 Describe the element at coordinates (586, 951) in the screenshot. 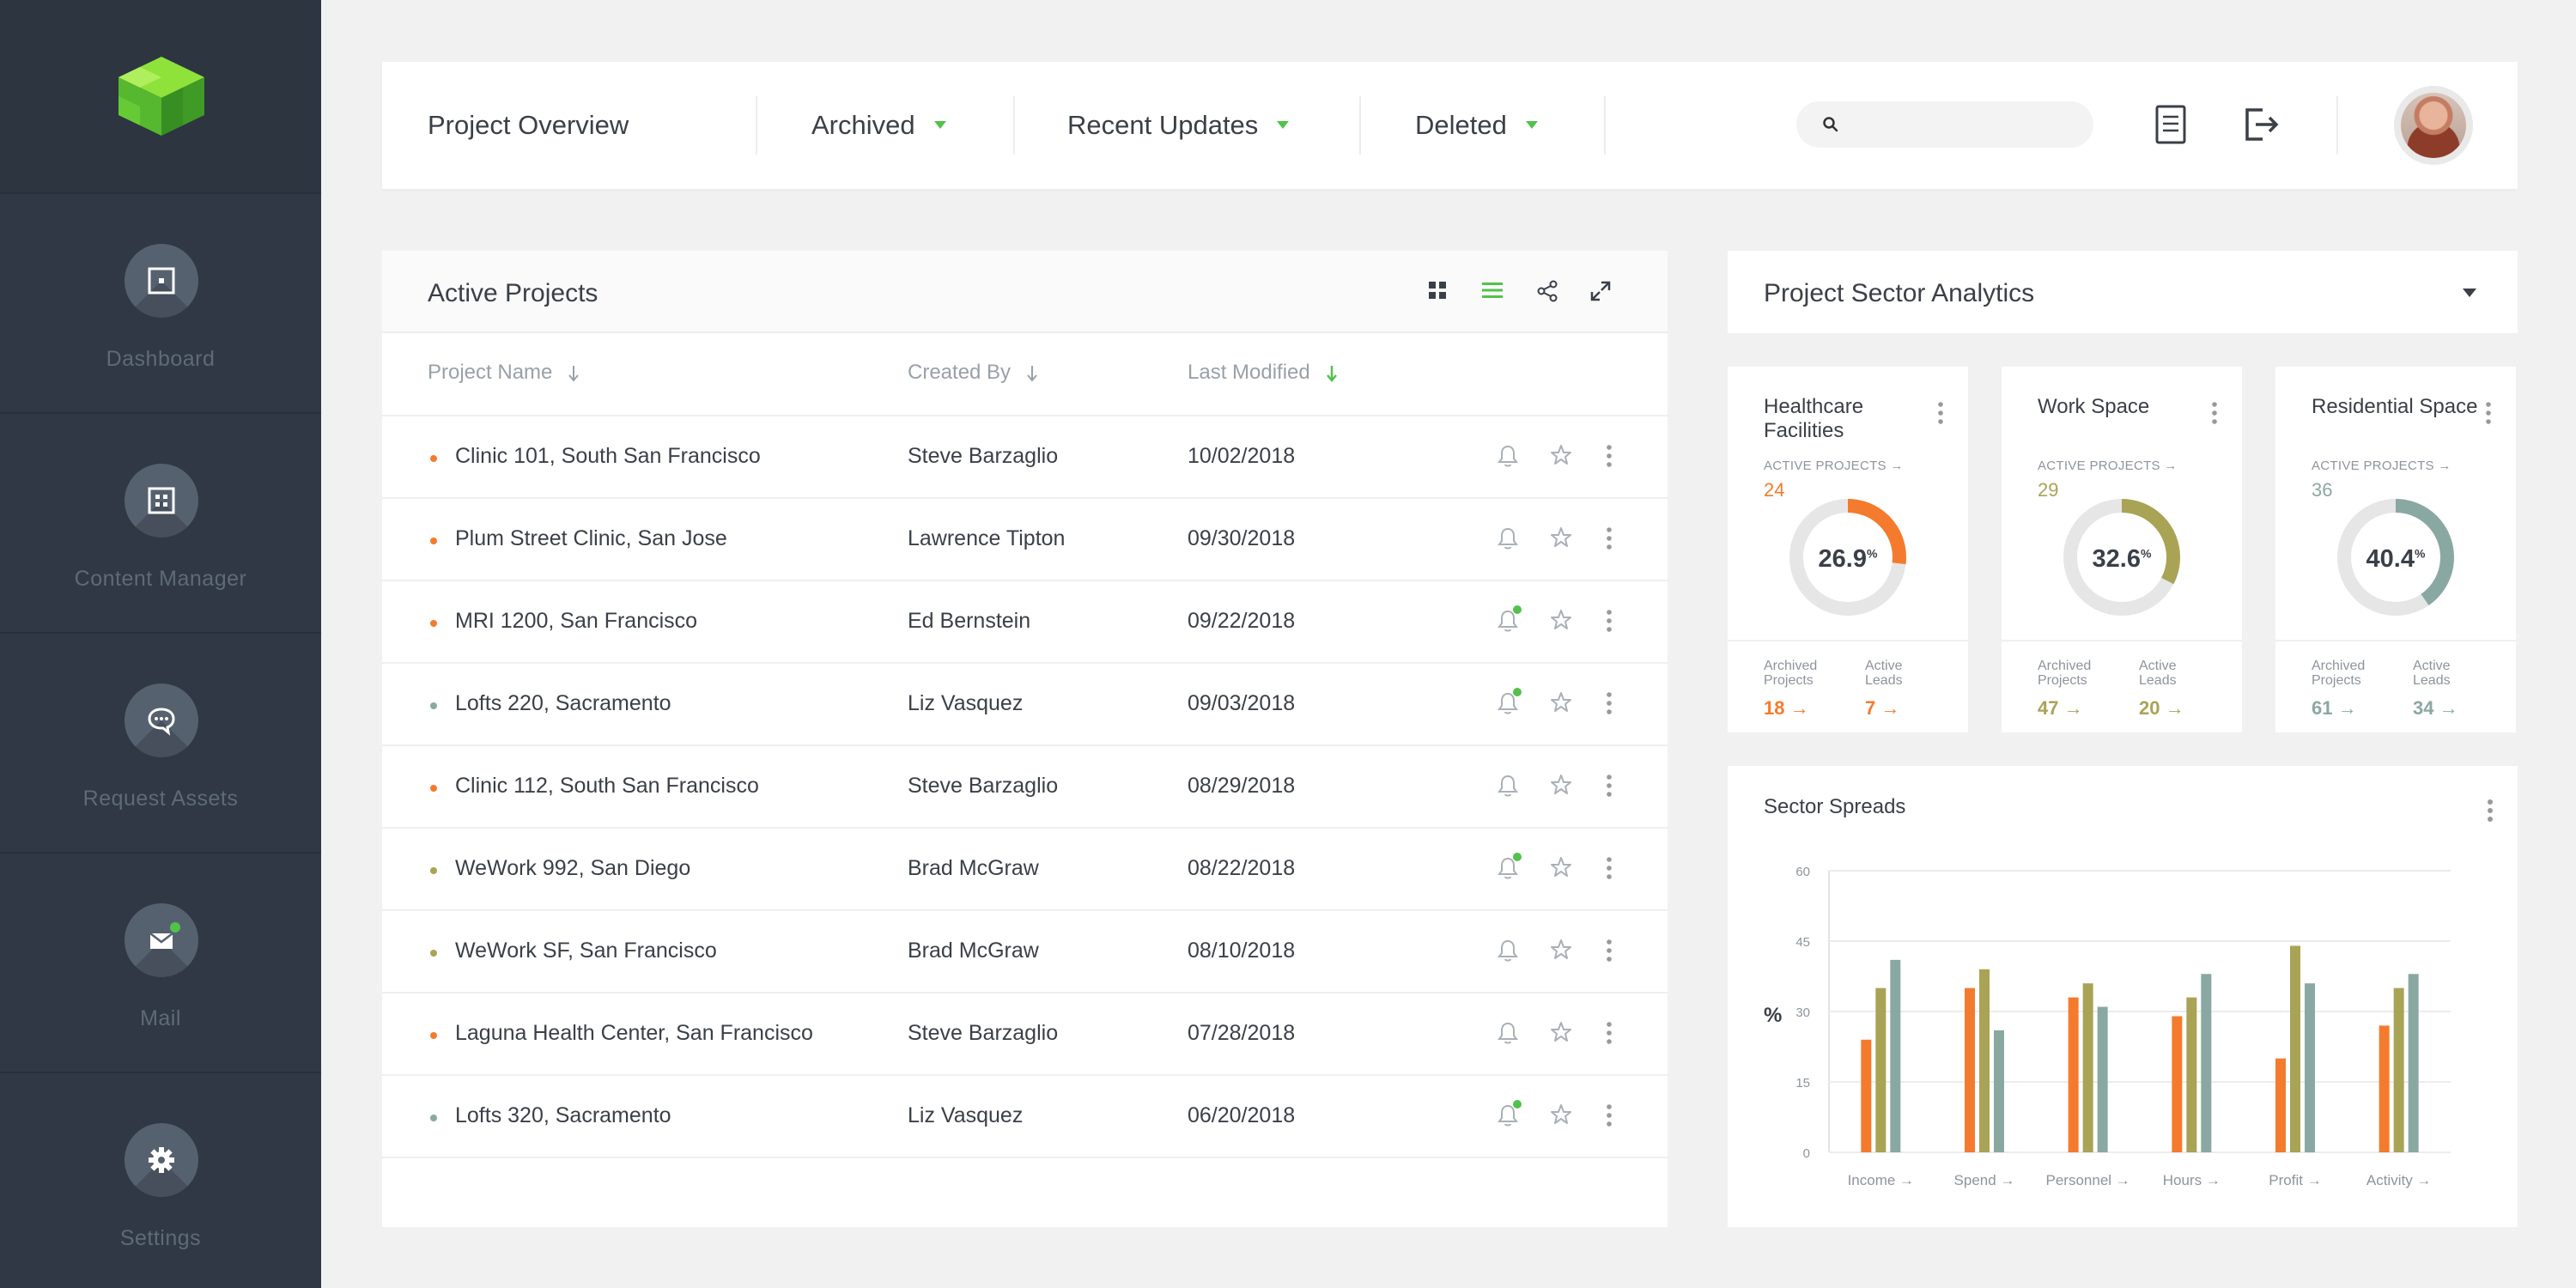

I see `project-name: WeWork SF, San Francisco` at that location.